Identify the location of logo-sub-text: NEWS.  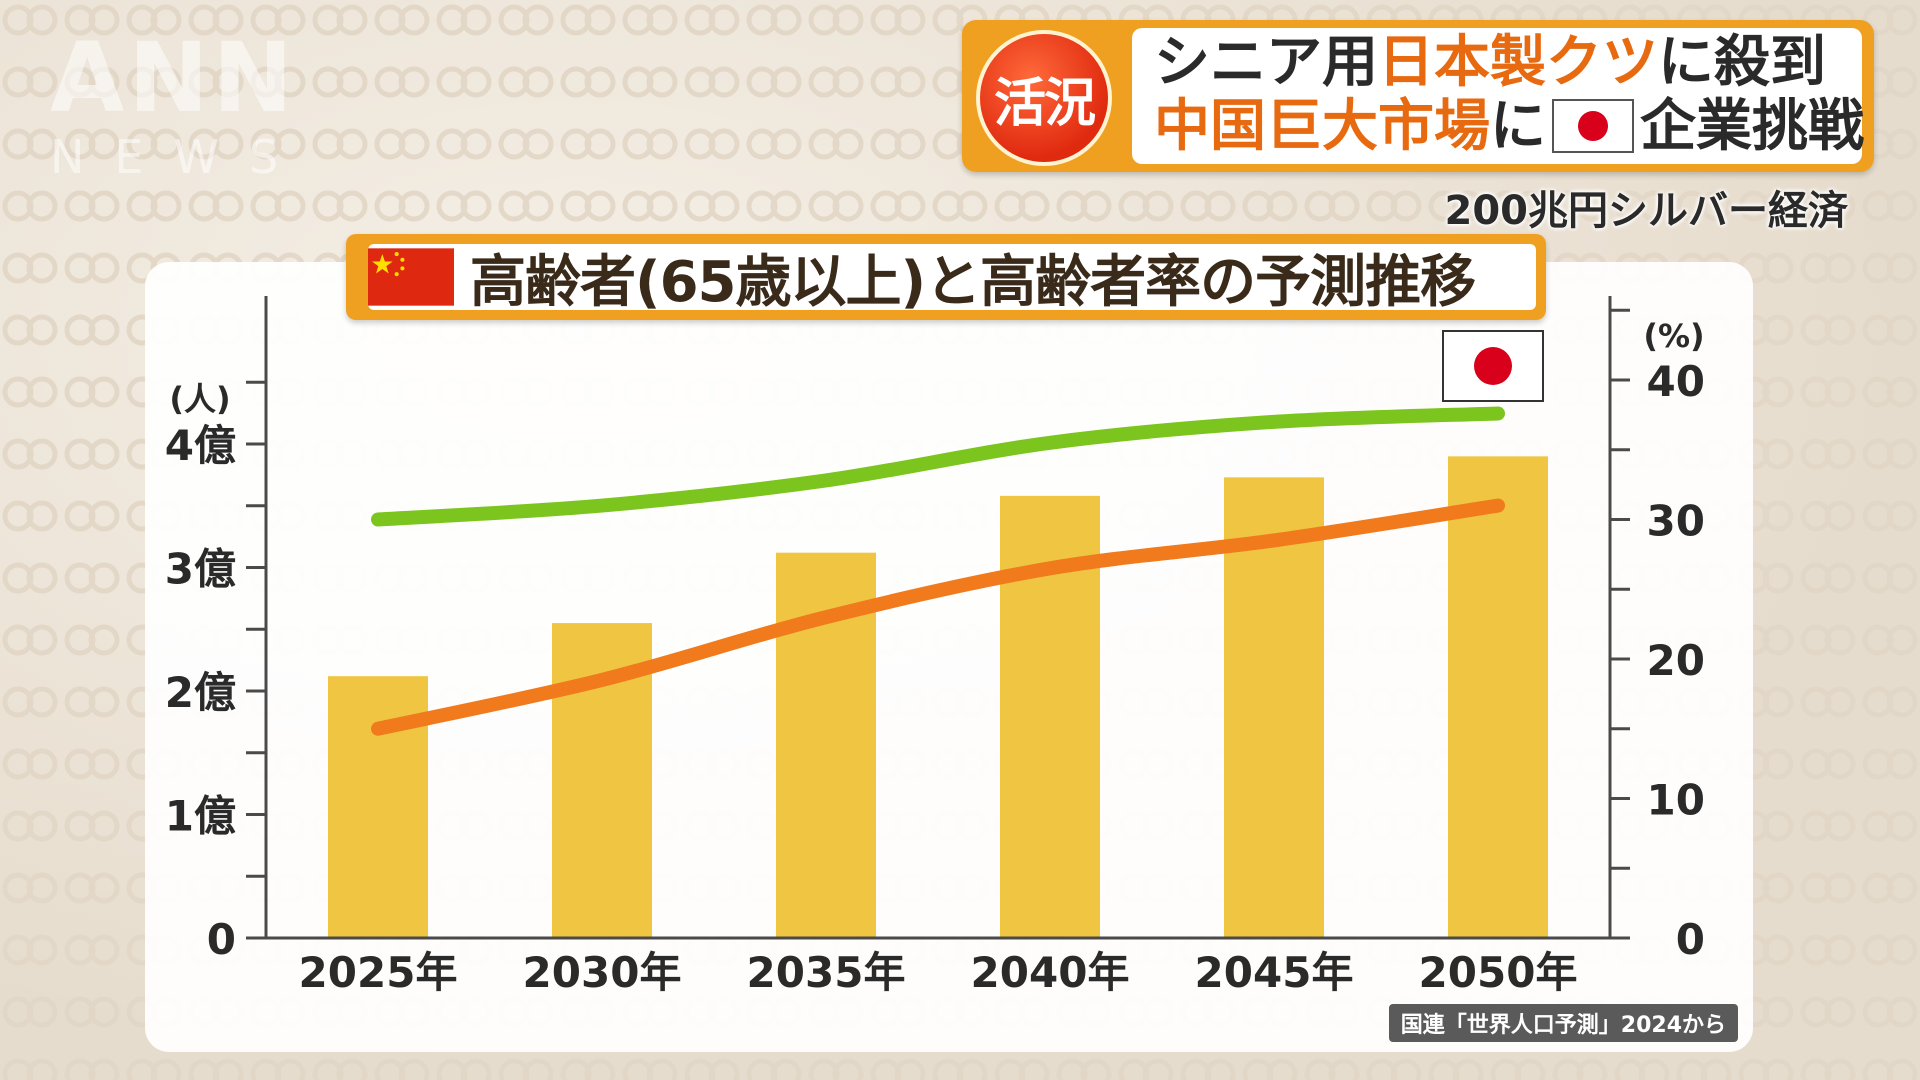
(179, 157).